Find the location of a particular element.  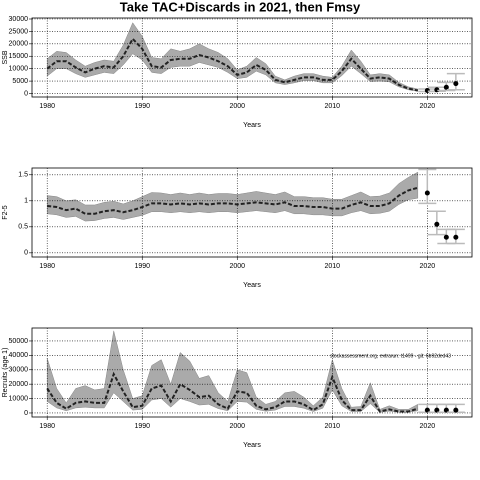

y-tick-label: 1.5 is located at coordinates (23, 175).